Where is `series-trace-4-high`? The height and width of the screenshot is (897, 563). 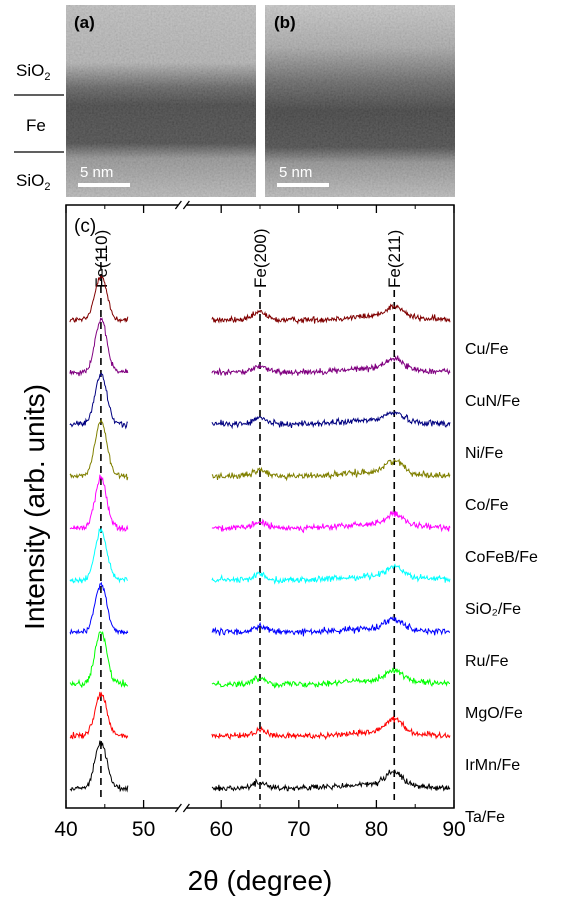
series-trace-4-high is located at coordinates (331, 470).